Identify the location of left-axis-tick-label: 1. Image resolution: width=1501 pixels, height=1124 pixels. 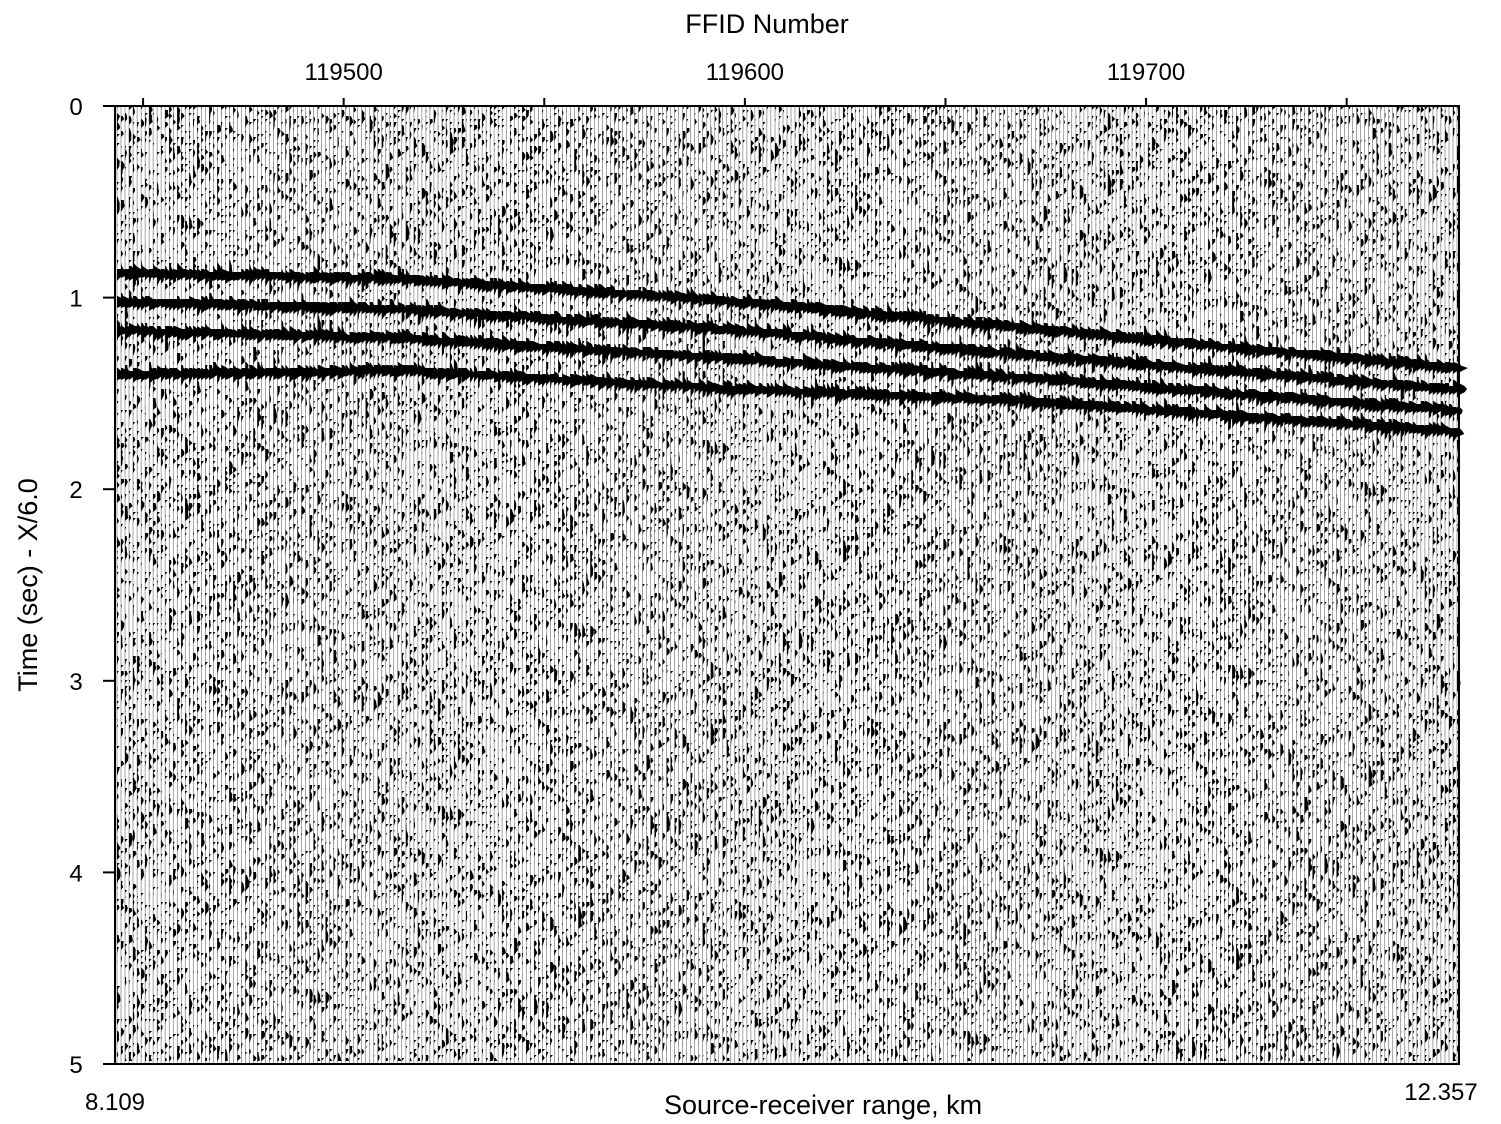
(75, 299).